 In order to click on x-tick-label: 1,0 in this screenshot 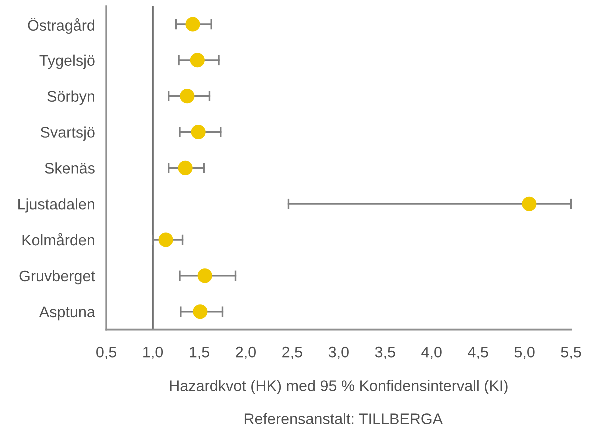, I will do `click(154, 353)`.